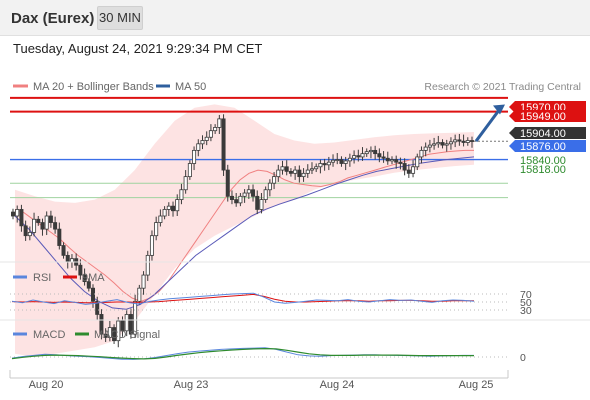  I want to click on rsi-legend-label: RSI, so click(42, 278).